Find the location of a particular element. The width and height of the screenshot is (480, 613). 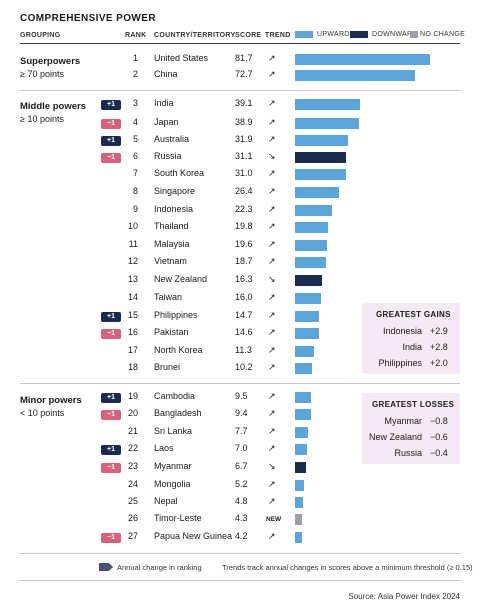

score-label: 18.7 is located at coordinates (244, 261).